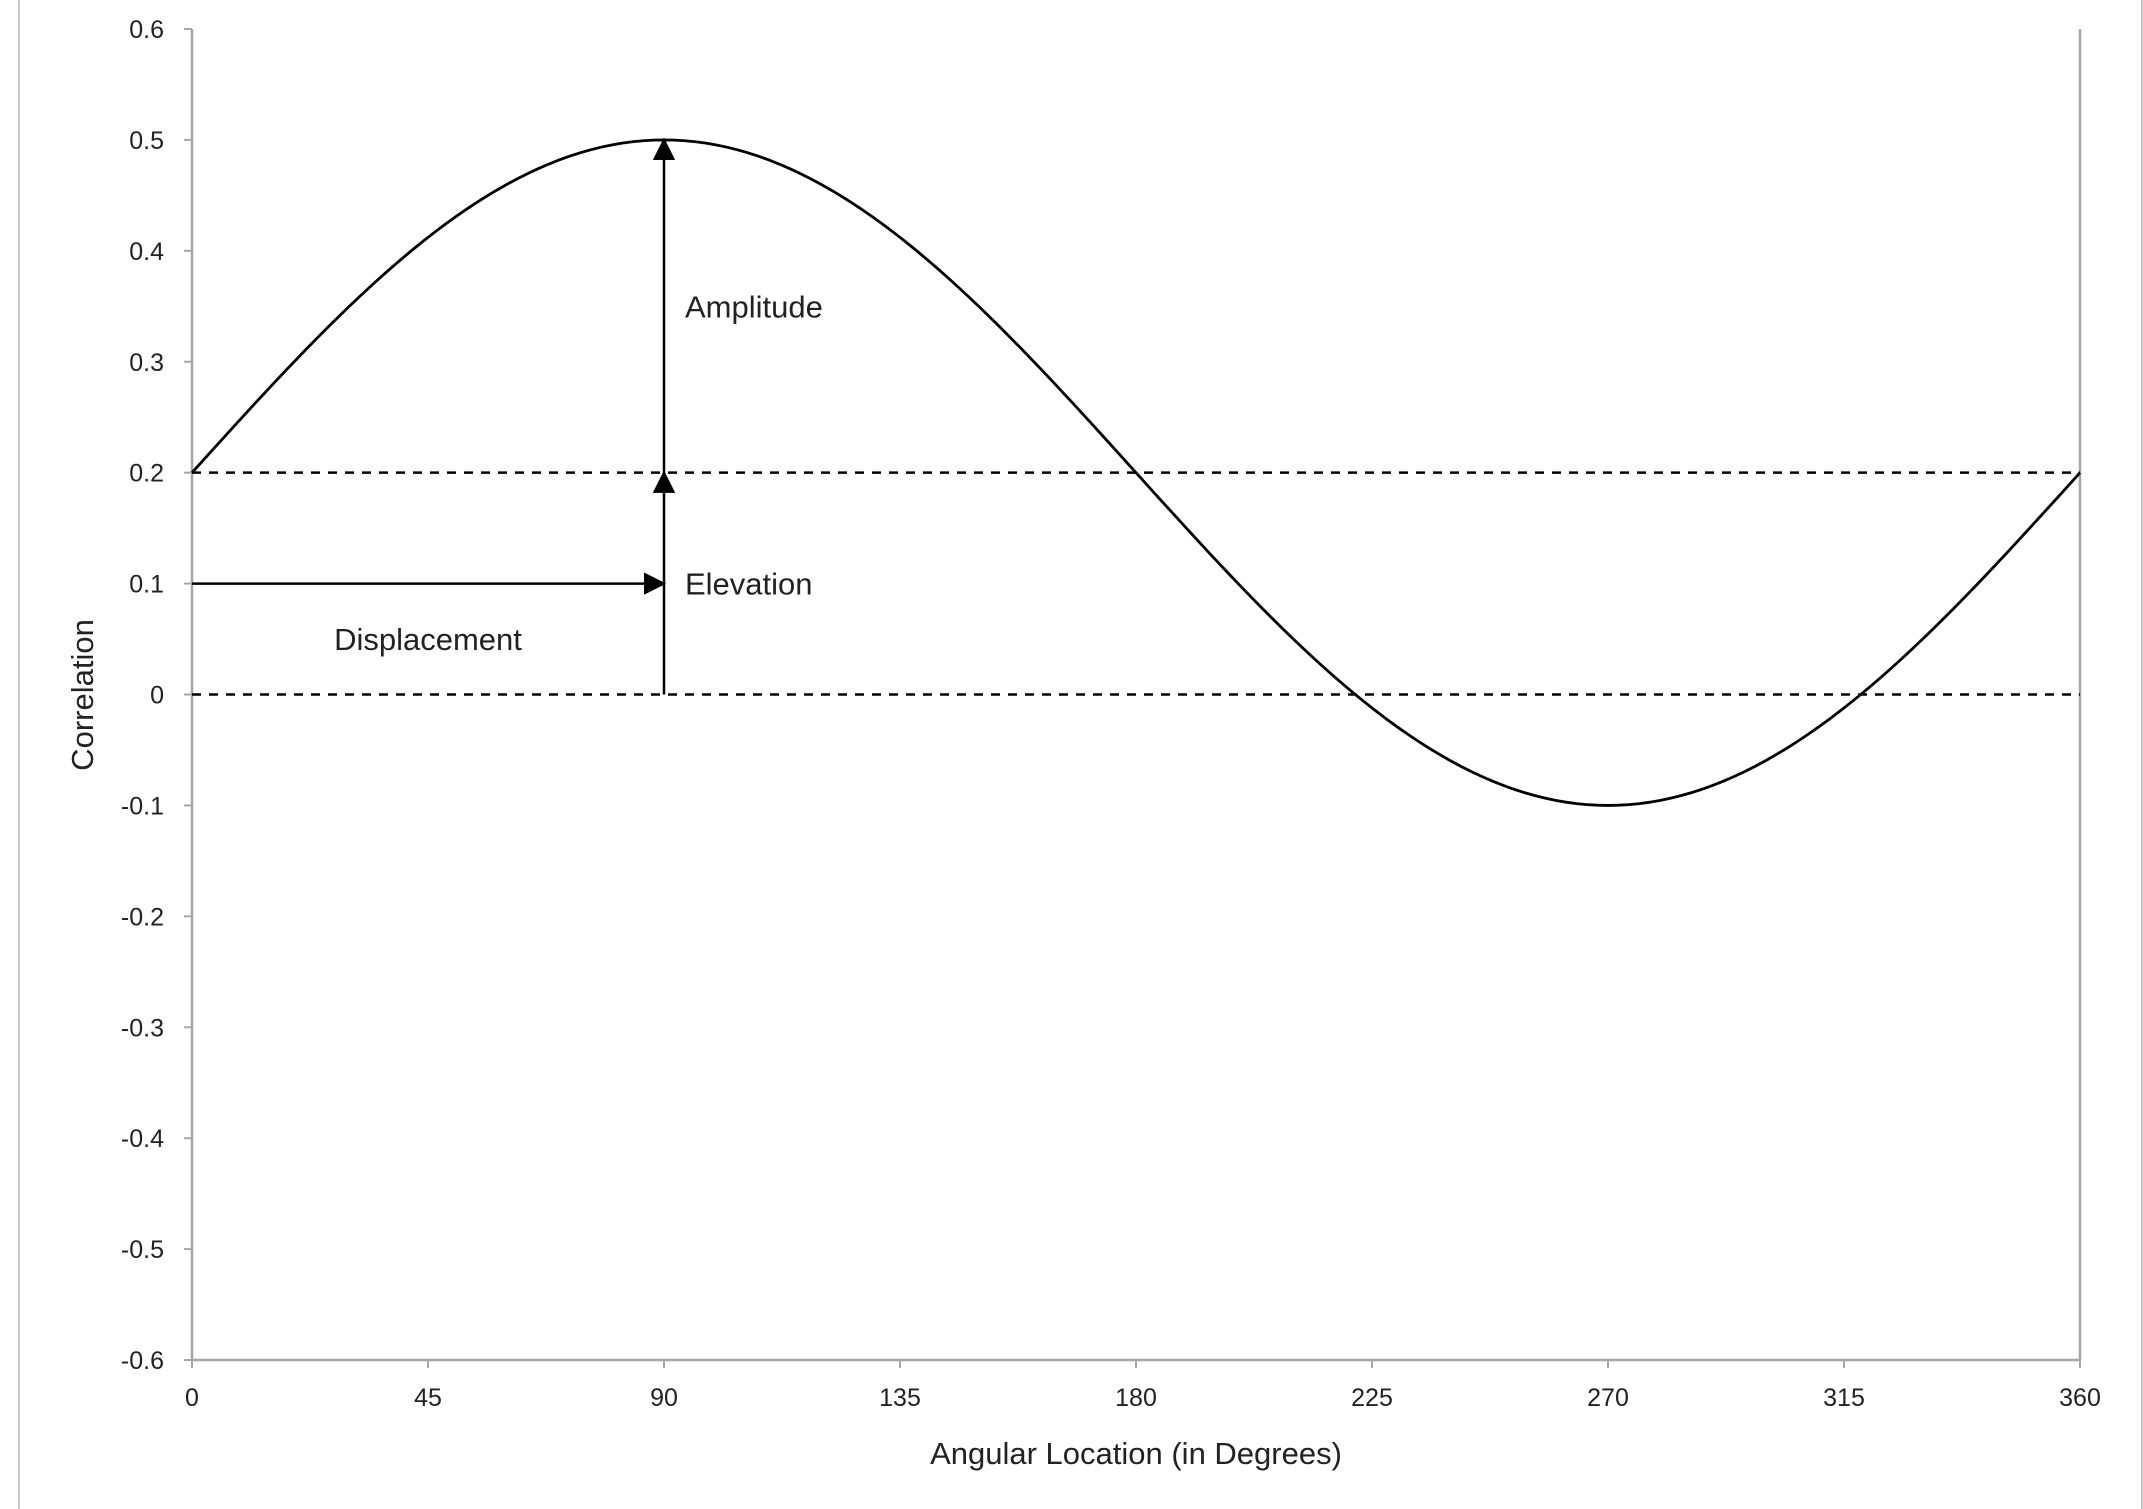  I want to click on y-axis-title: Correlation, so click(82, 695).